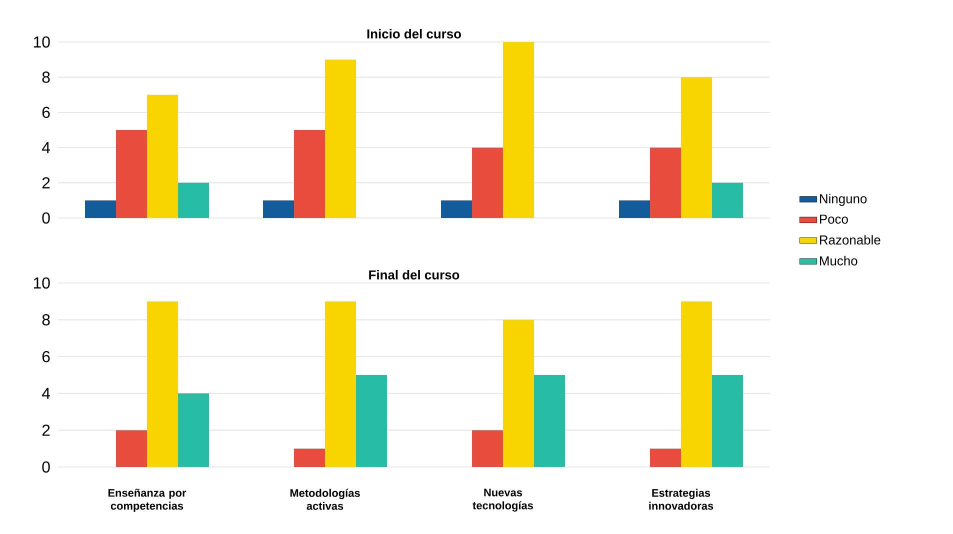  What do you see at coordinates (839, 261) in the screenshot?
I see `legend-label: Mucho` at bounding box center [839, 261].